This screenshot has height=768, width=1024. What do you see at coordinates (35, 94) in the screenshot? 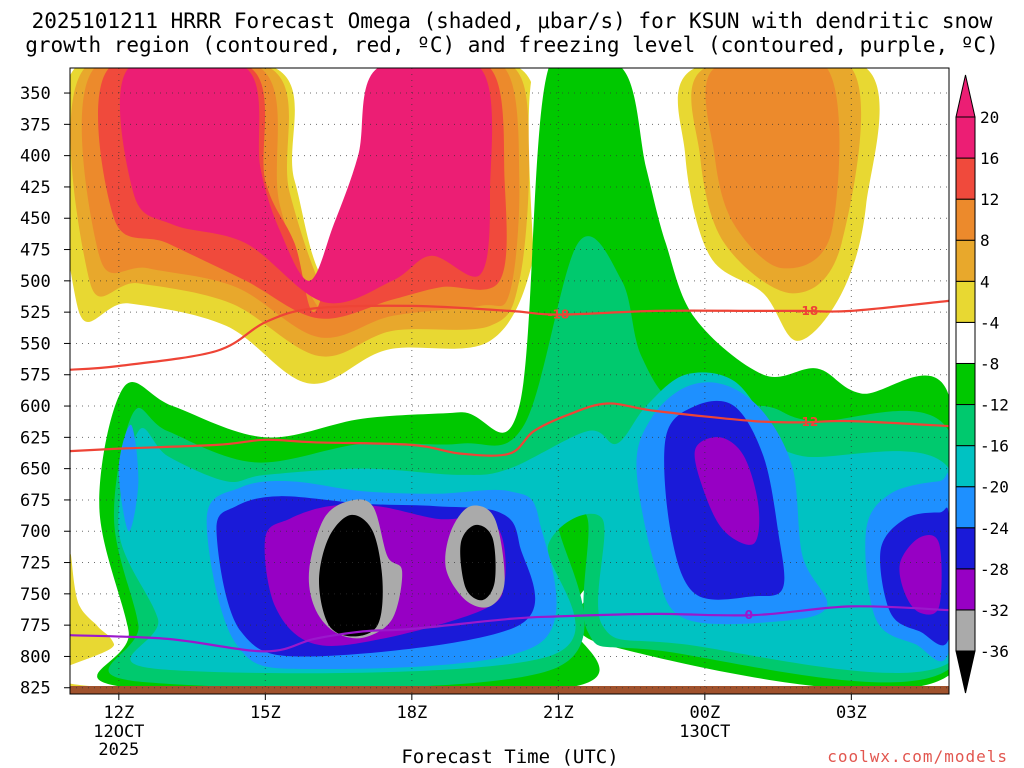
I see `ytick-label-350: 350` at bounding box center [35, 94].